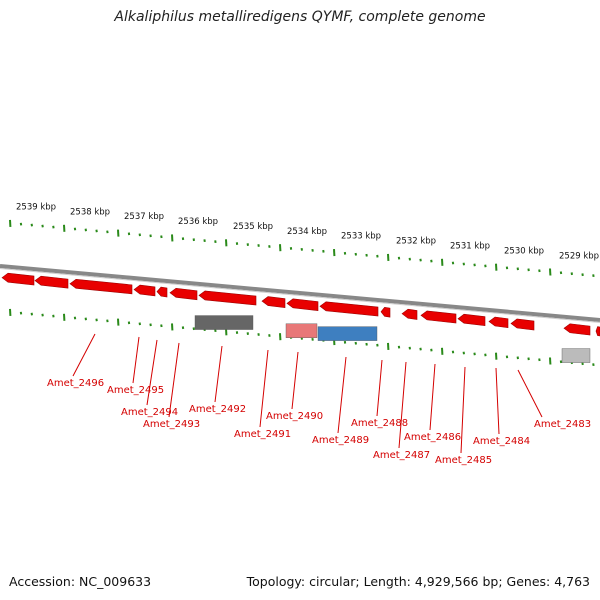  Describe the element at coordinates (379, 423) in the screenshot. I see `gene-label: Amet_2488` at that location.